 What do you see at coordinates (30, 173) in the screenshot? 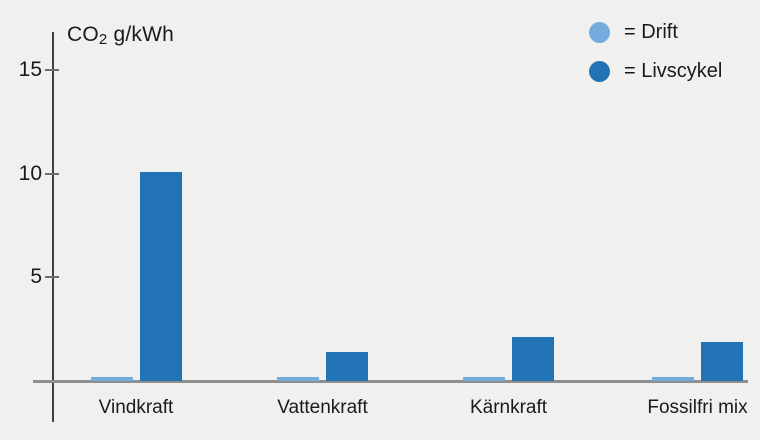
I see `y-tick-label: 10` at bounding box center [30, 173].